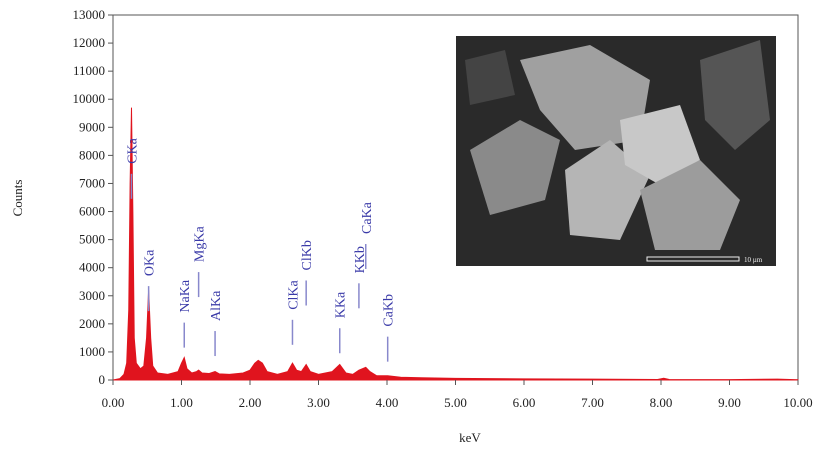 The width and height of the screenshot is (821, 452). I want to click on y-tick-label: 12000, so click(89, 42).